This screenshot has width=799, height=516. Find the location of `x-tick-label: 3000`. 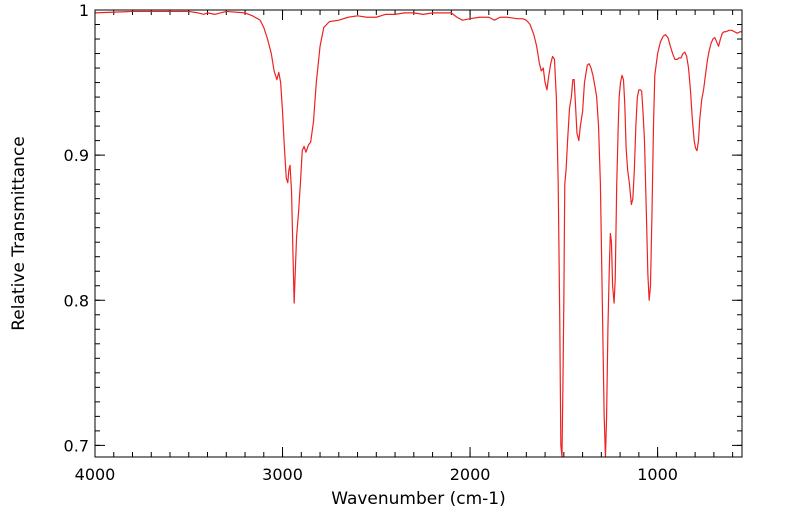

x-tick-label: 3000 is located at coordinates (282, 474).